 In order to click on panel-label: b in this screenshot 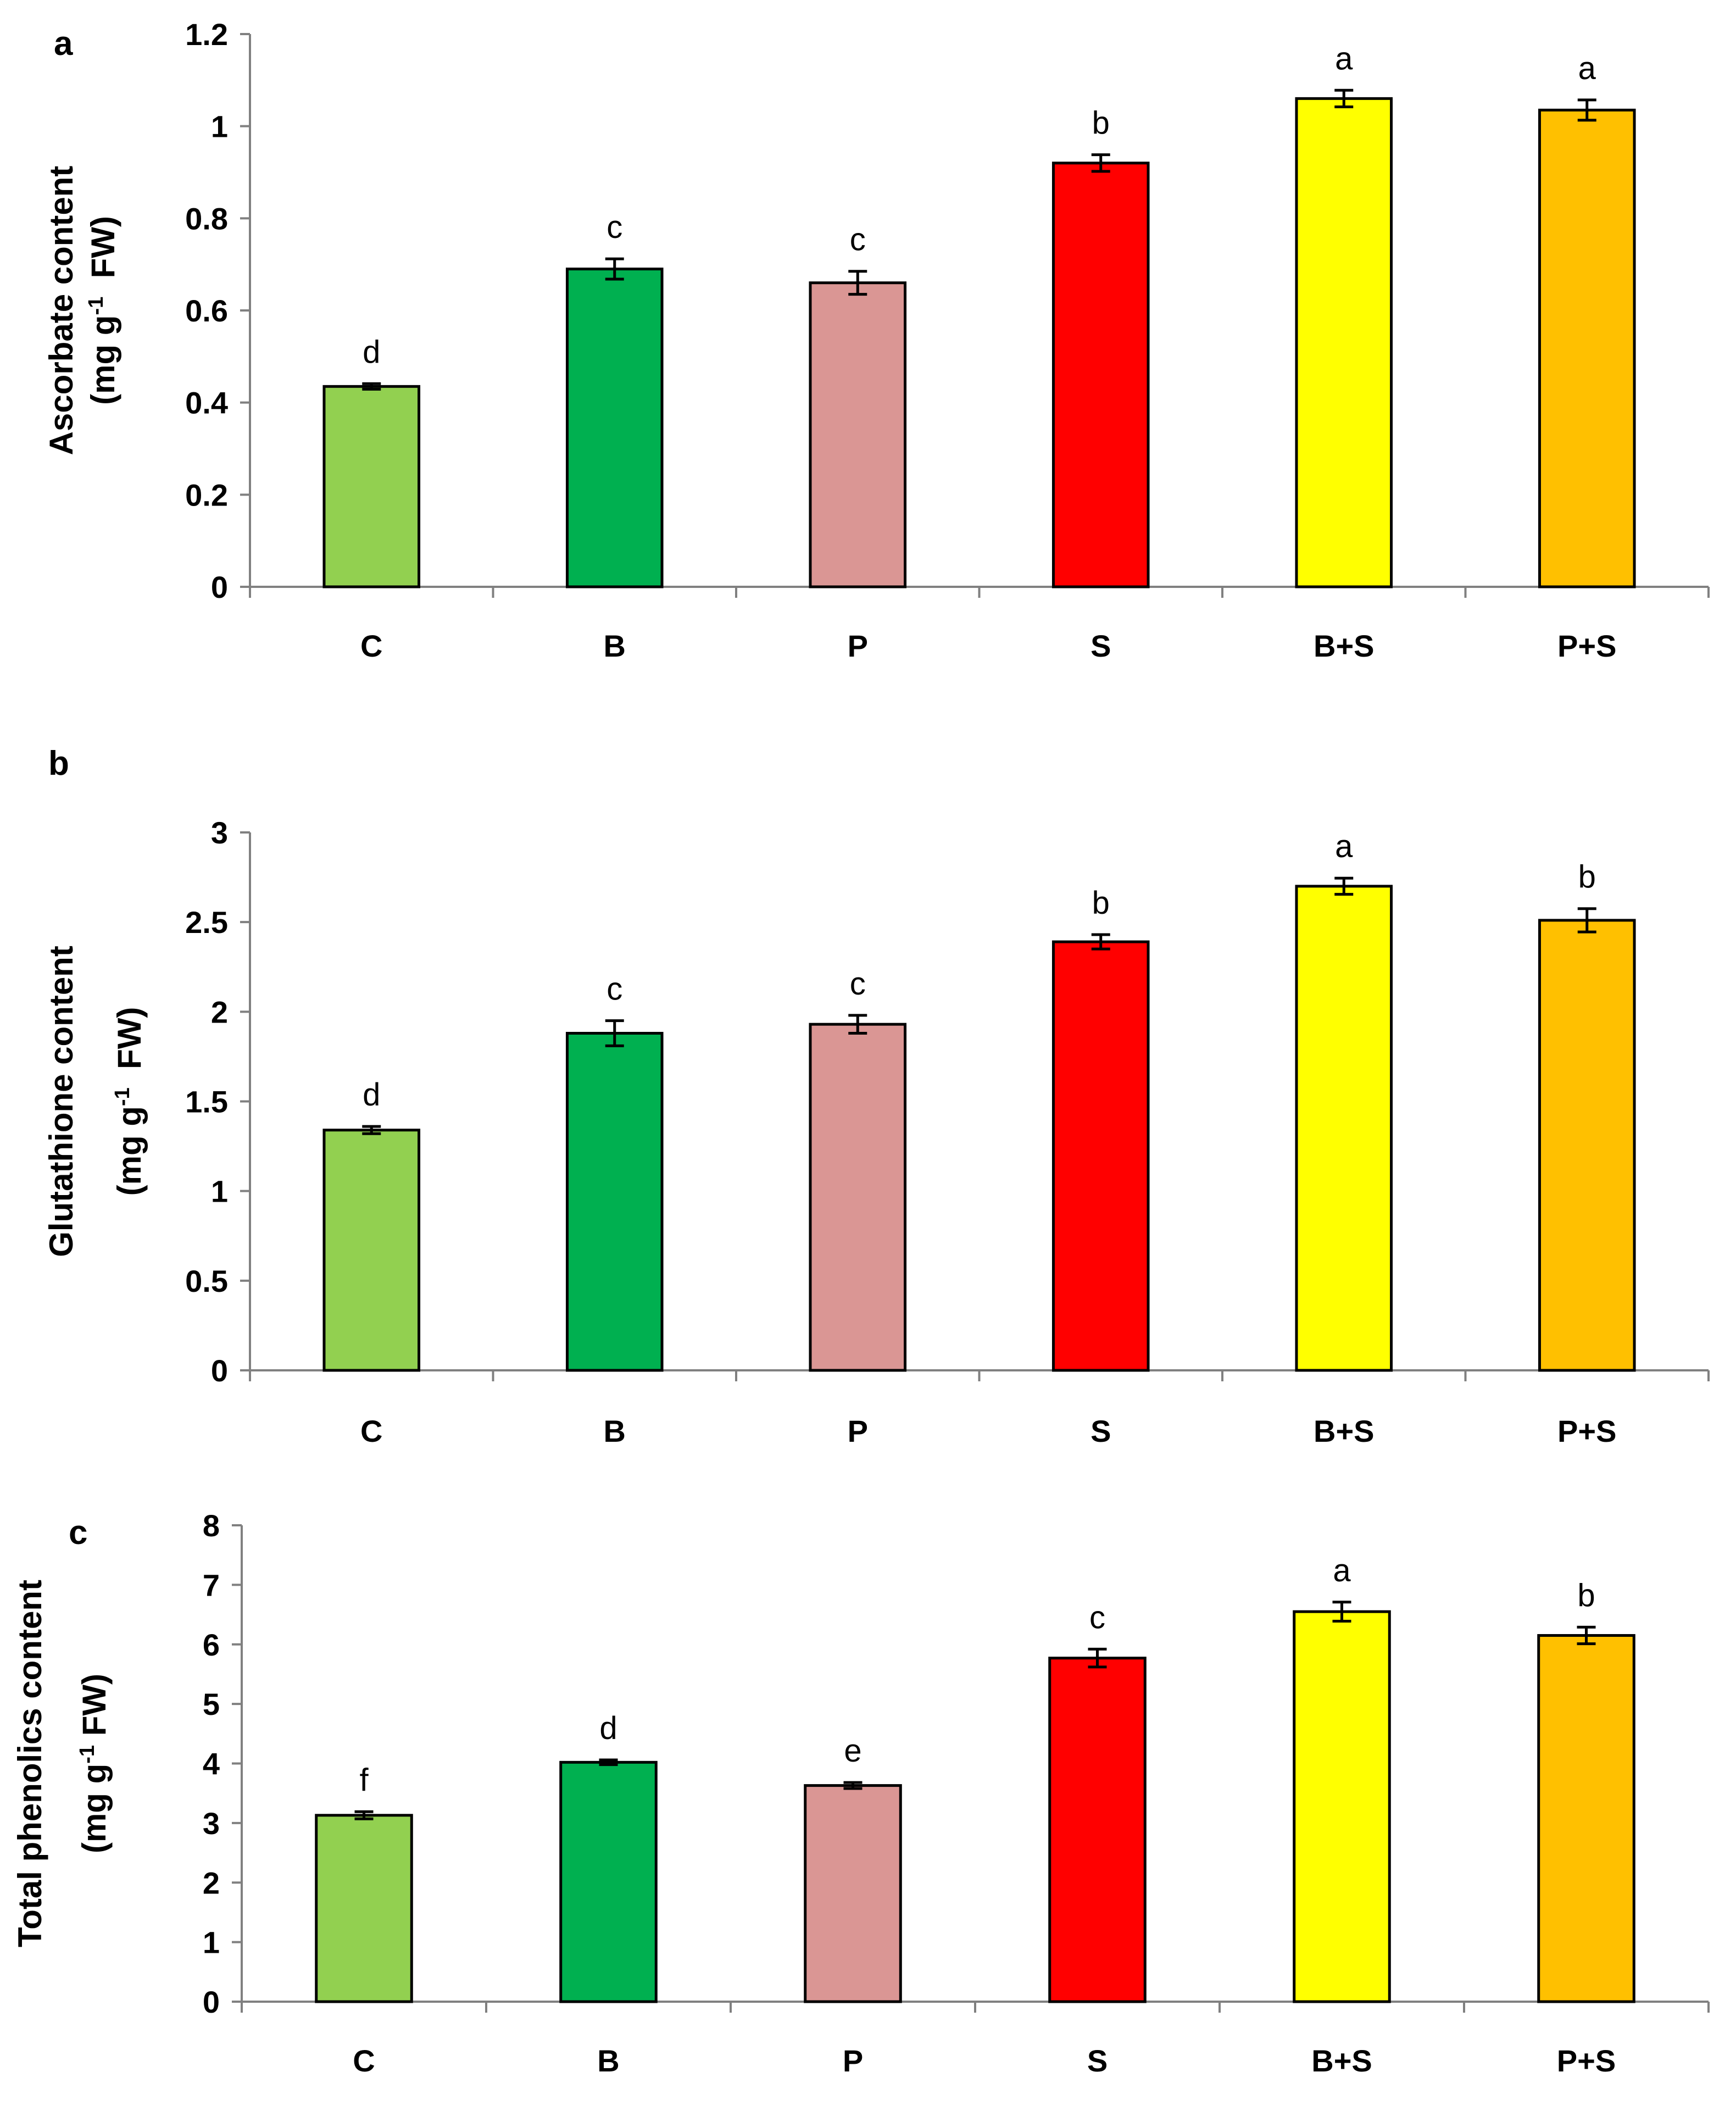, I will do `click(59, 763)`.